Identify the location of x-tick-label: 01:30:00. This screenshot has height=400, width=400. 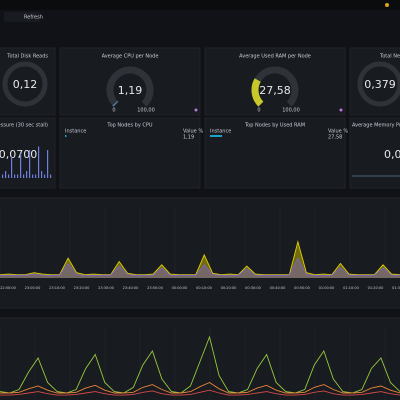
(396, 288).